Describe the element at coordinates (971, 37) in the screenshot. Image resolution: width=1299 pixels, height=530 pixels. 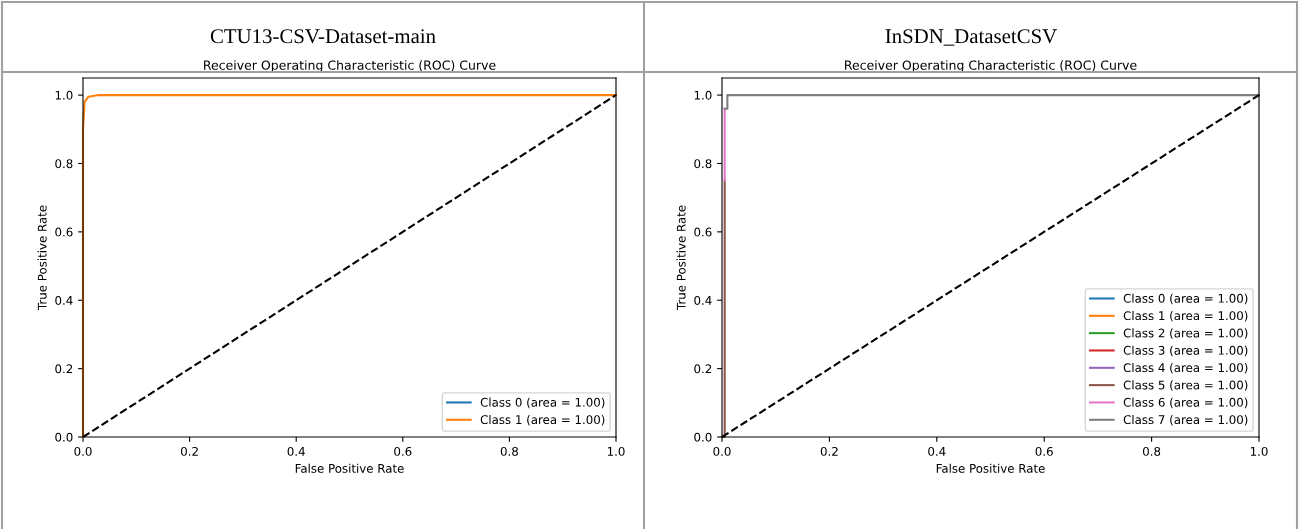
I see `chart-title: InSDN_DatasetCSV` at that location.